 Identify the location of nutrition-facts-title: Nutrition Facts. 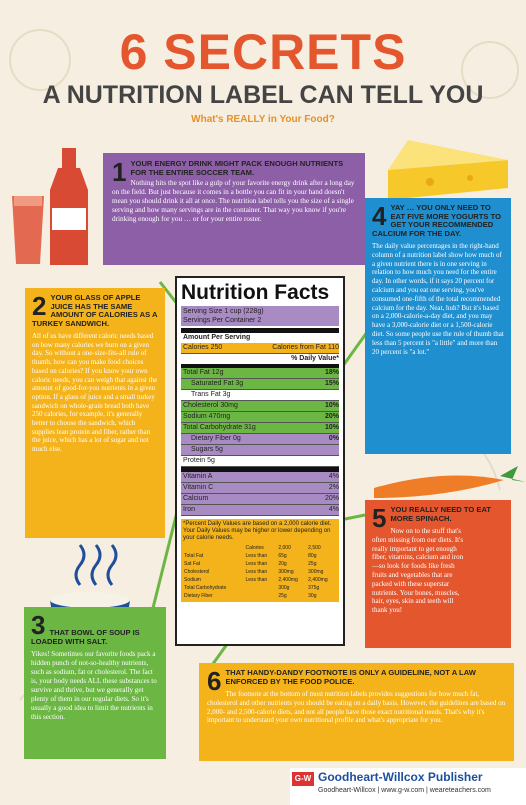
(255, 292).